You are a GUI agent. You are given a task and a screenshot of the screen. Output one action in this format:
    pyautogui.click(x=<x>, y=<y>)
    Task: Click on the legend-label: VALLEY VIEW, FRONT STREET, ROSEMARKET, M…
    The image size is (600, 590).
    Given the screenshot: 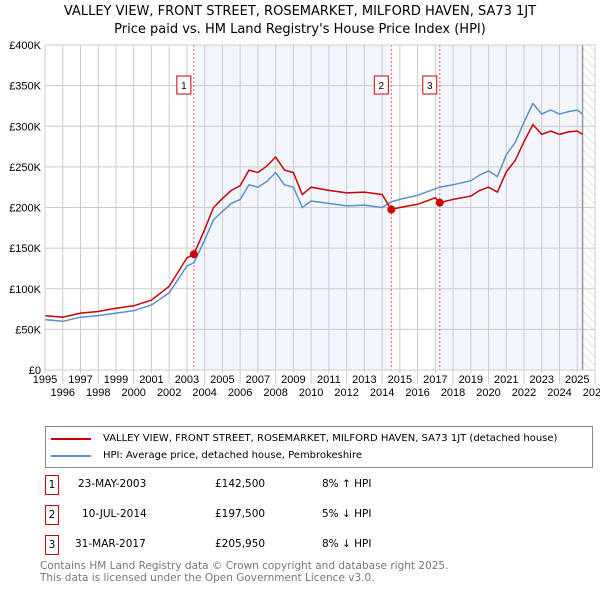 What is the action you would take?
    pyautogui.click(x=330, y=438)
    